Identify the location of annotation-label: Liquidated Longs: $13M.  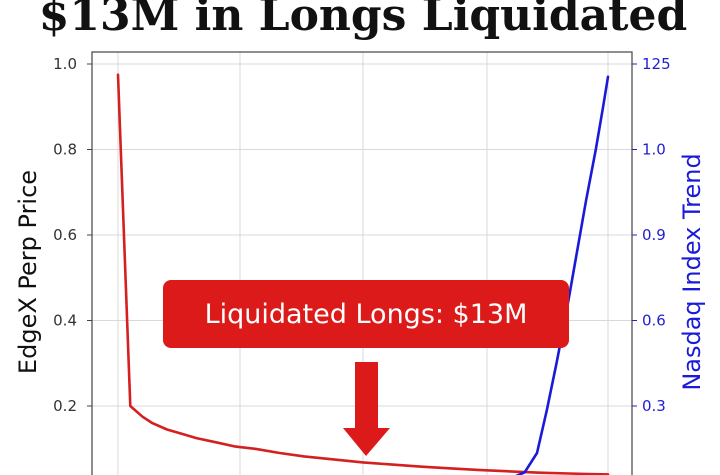
(366, 314).